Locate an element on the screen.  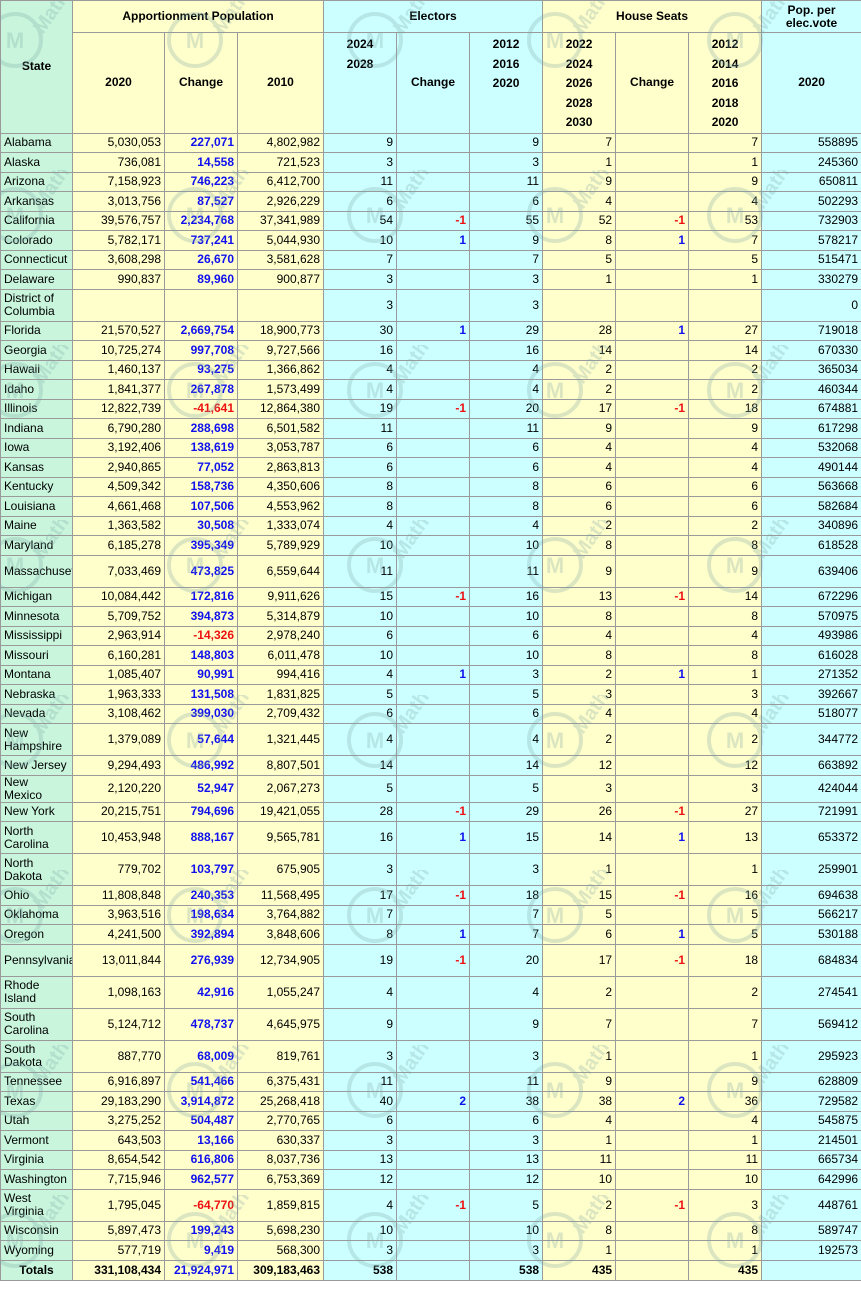
house-new-cell: 4 is located at coordinates (579, 636).